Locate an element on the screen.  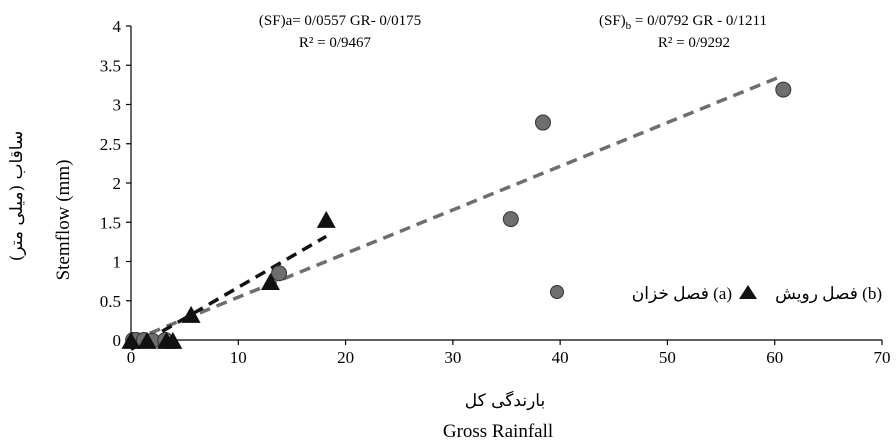
equation-b-prefix: (SF) is located at coordinates (612, 21).